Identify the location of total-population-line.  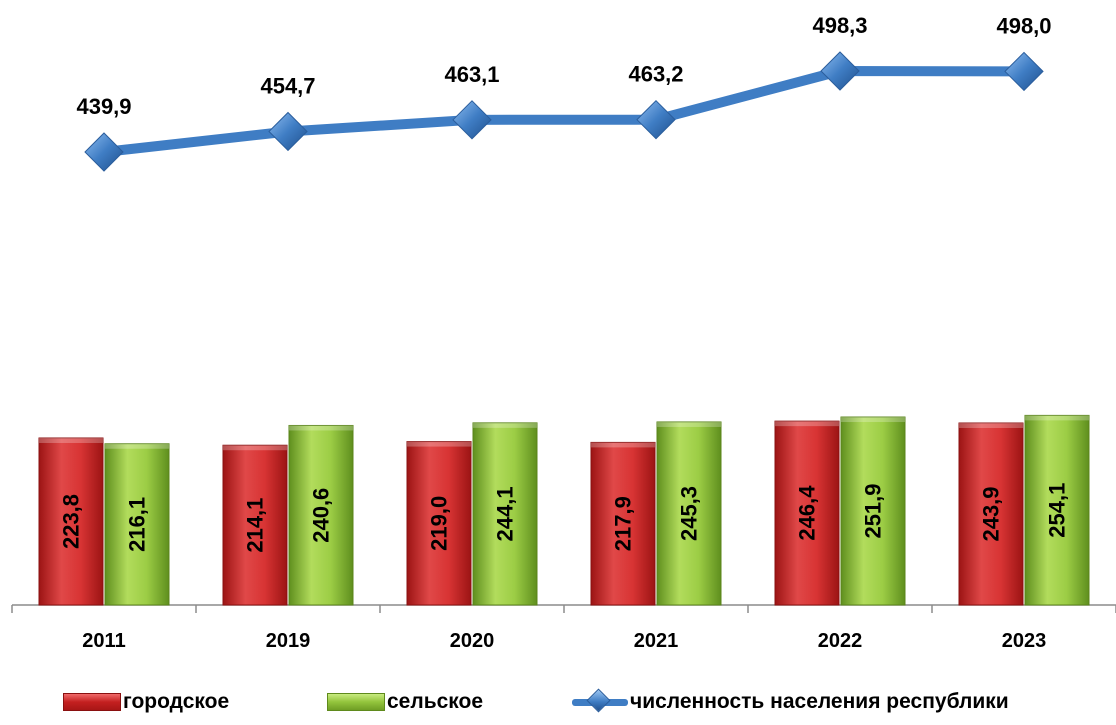
(564, 111).